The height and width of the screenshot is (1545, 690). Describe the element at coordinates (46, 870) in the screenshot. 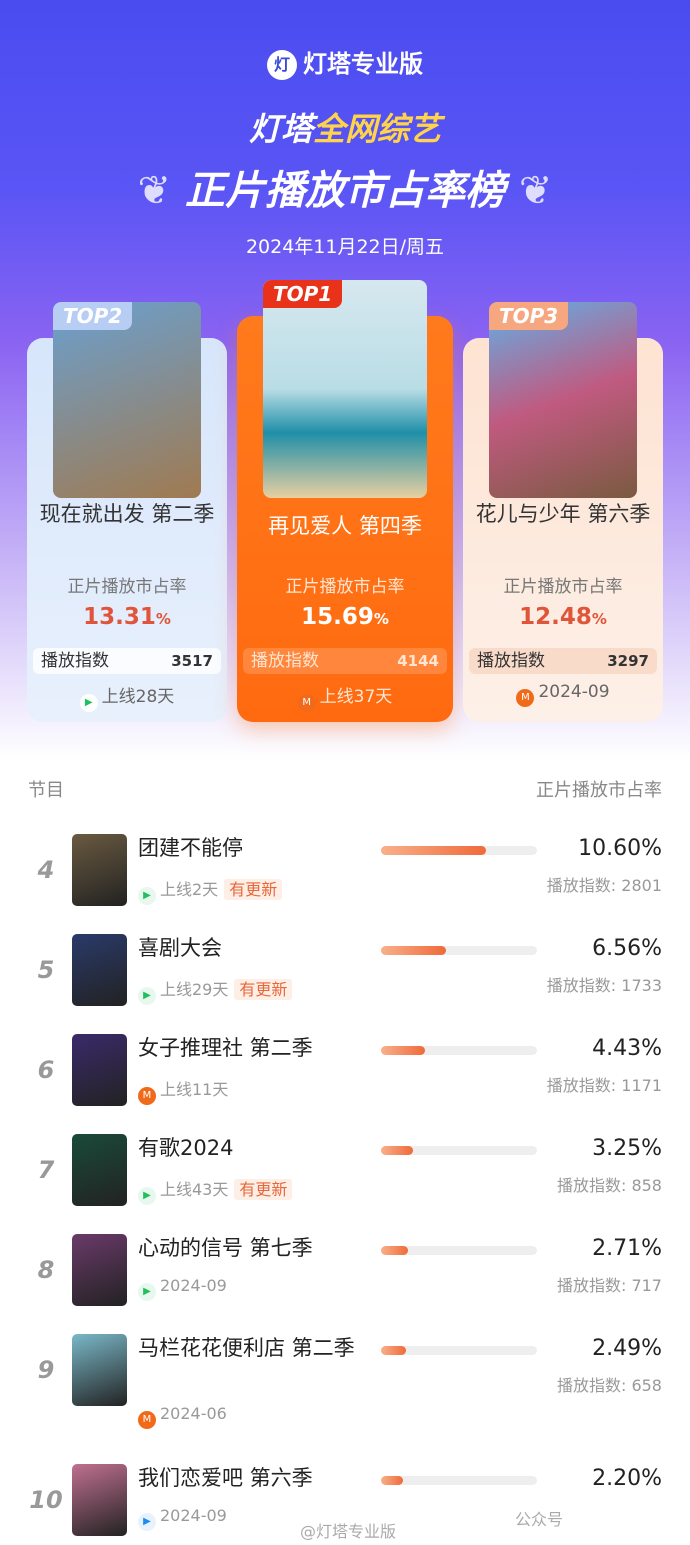

I see `rank-number: 4` at that location.